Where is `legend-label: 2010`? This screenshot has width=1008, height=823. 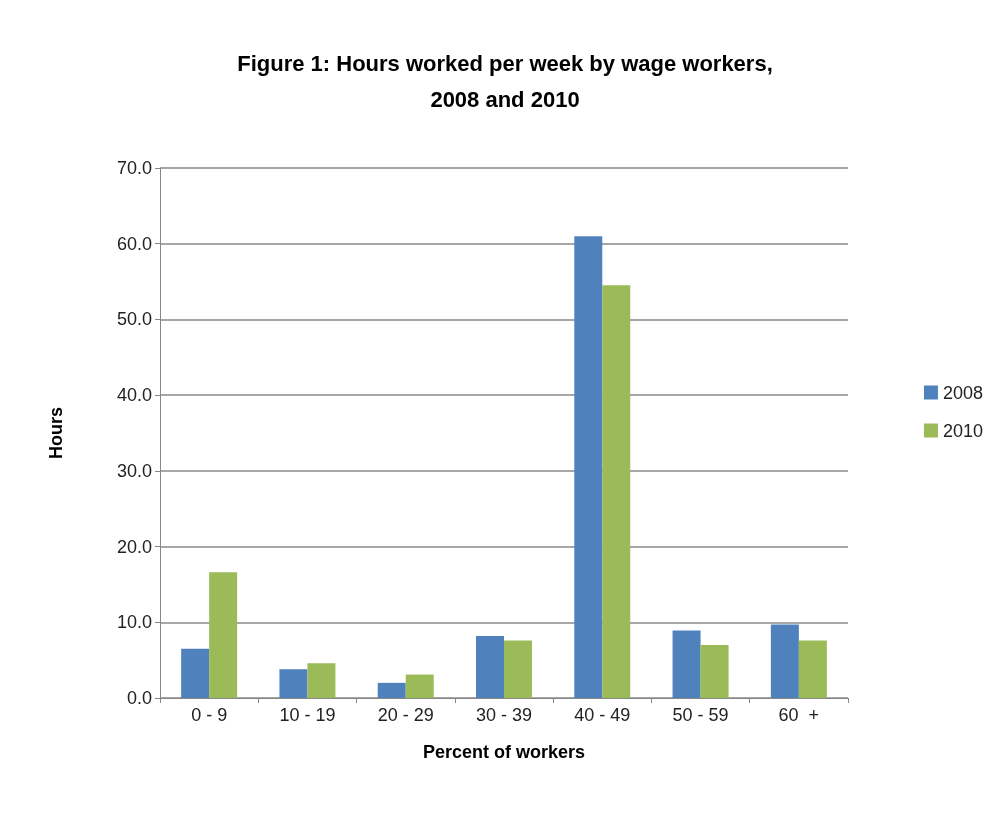
legend-label: 2010 is located at coordinates (962, 430).